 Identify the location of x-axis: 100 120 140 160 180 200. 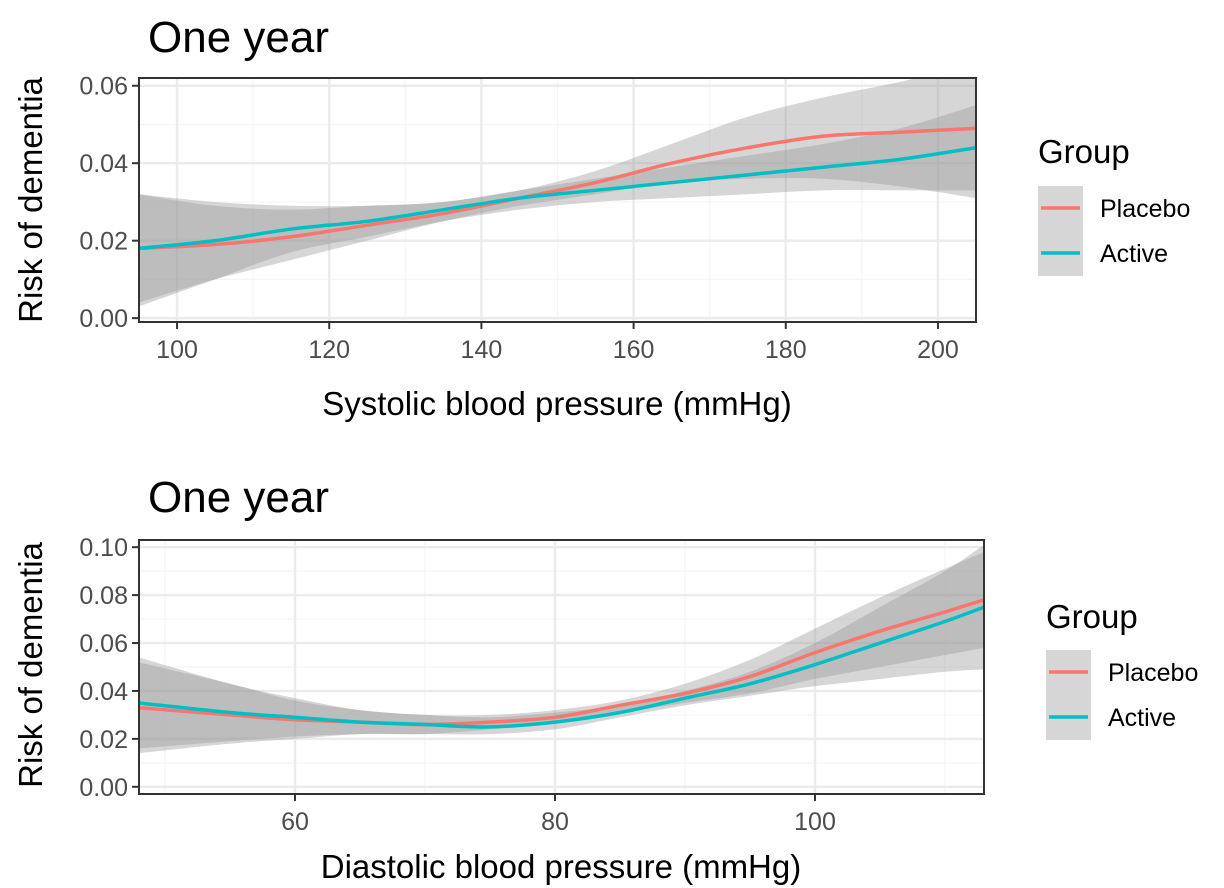
(557, 343).